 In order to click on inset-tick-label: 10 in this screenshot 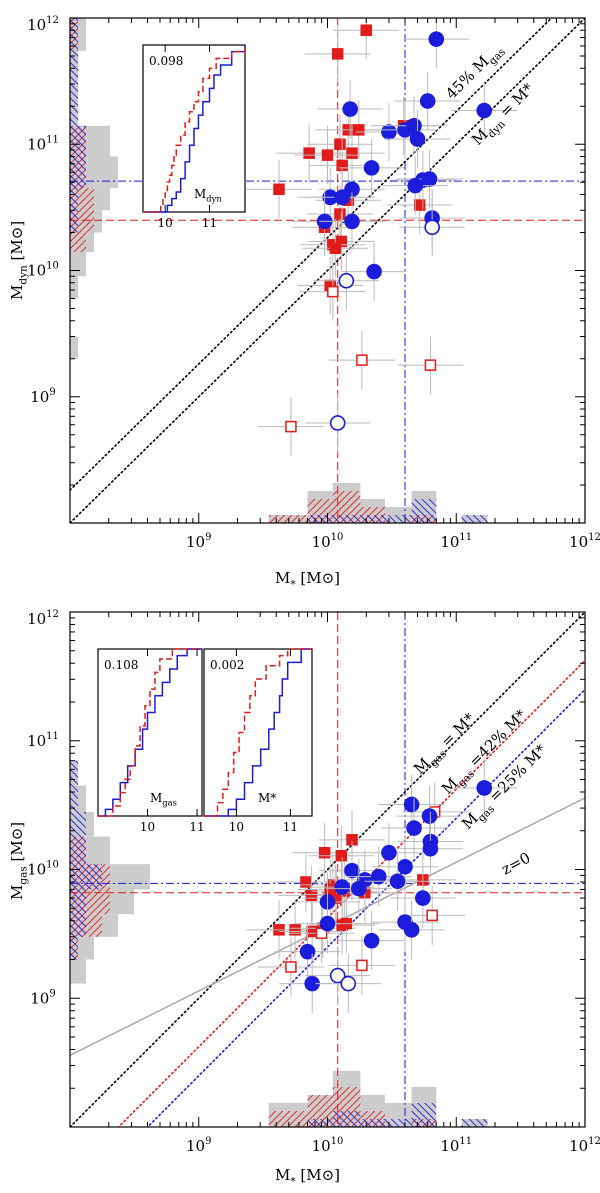, I will do `click(147, 827)`.